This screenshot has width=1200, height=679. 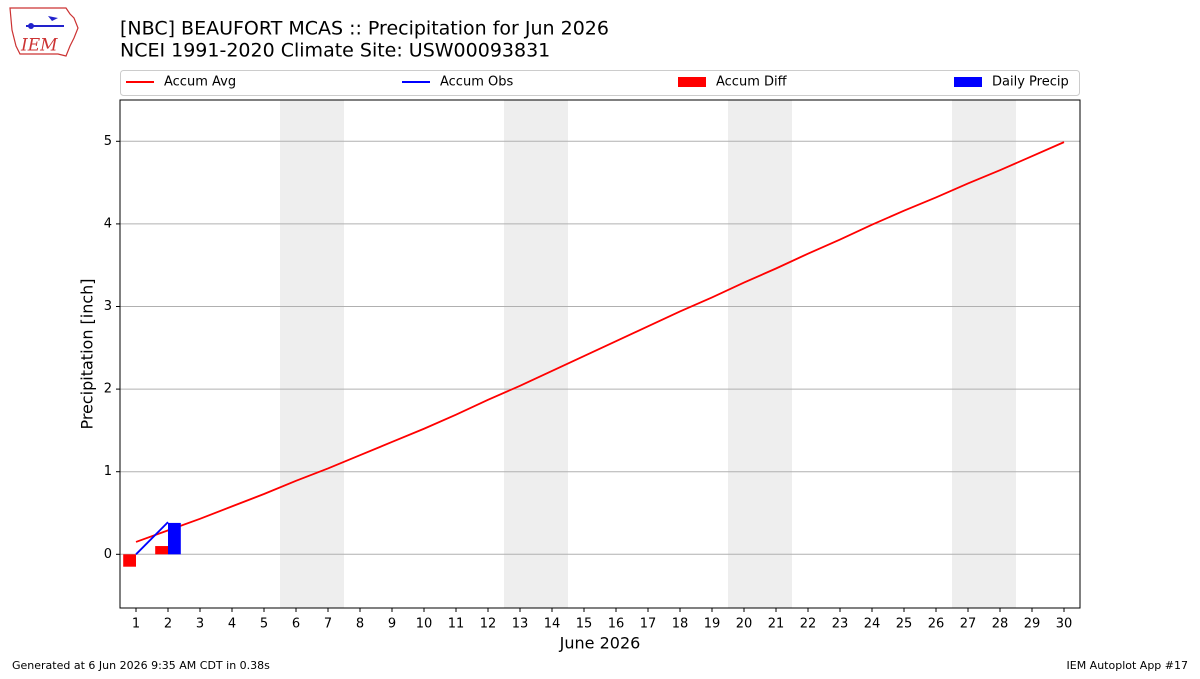 I want to click on chart-subtitle: NCEI 1991-2020 Climate Site: USW00093831, so click(x=335, y=51).